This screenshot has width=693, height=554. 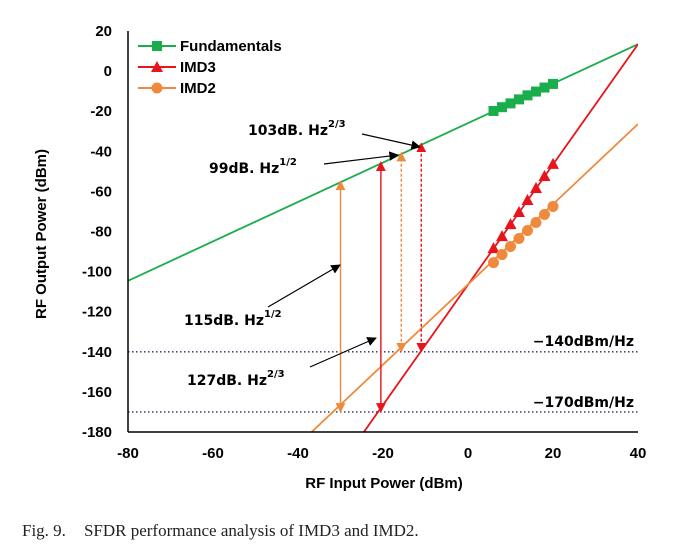 What do you see at coordinates (103, 31) in the screenshot?
I see `y-tick-label: 20` at bounding box center [103, 31].